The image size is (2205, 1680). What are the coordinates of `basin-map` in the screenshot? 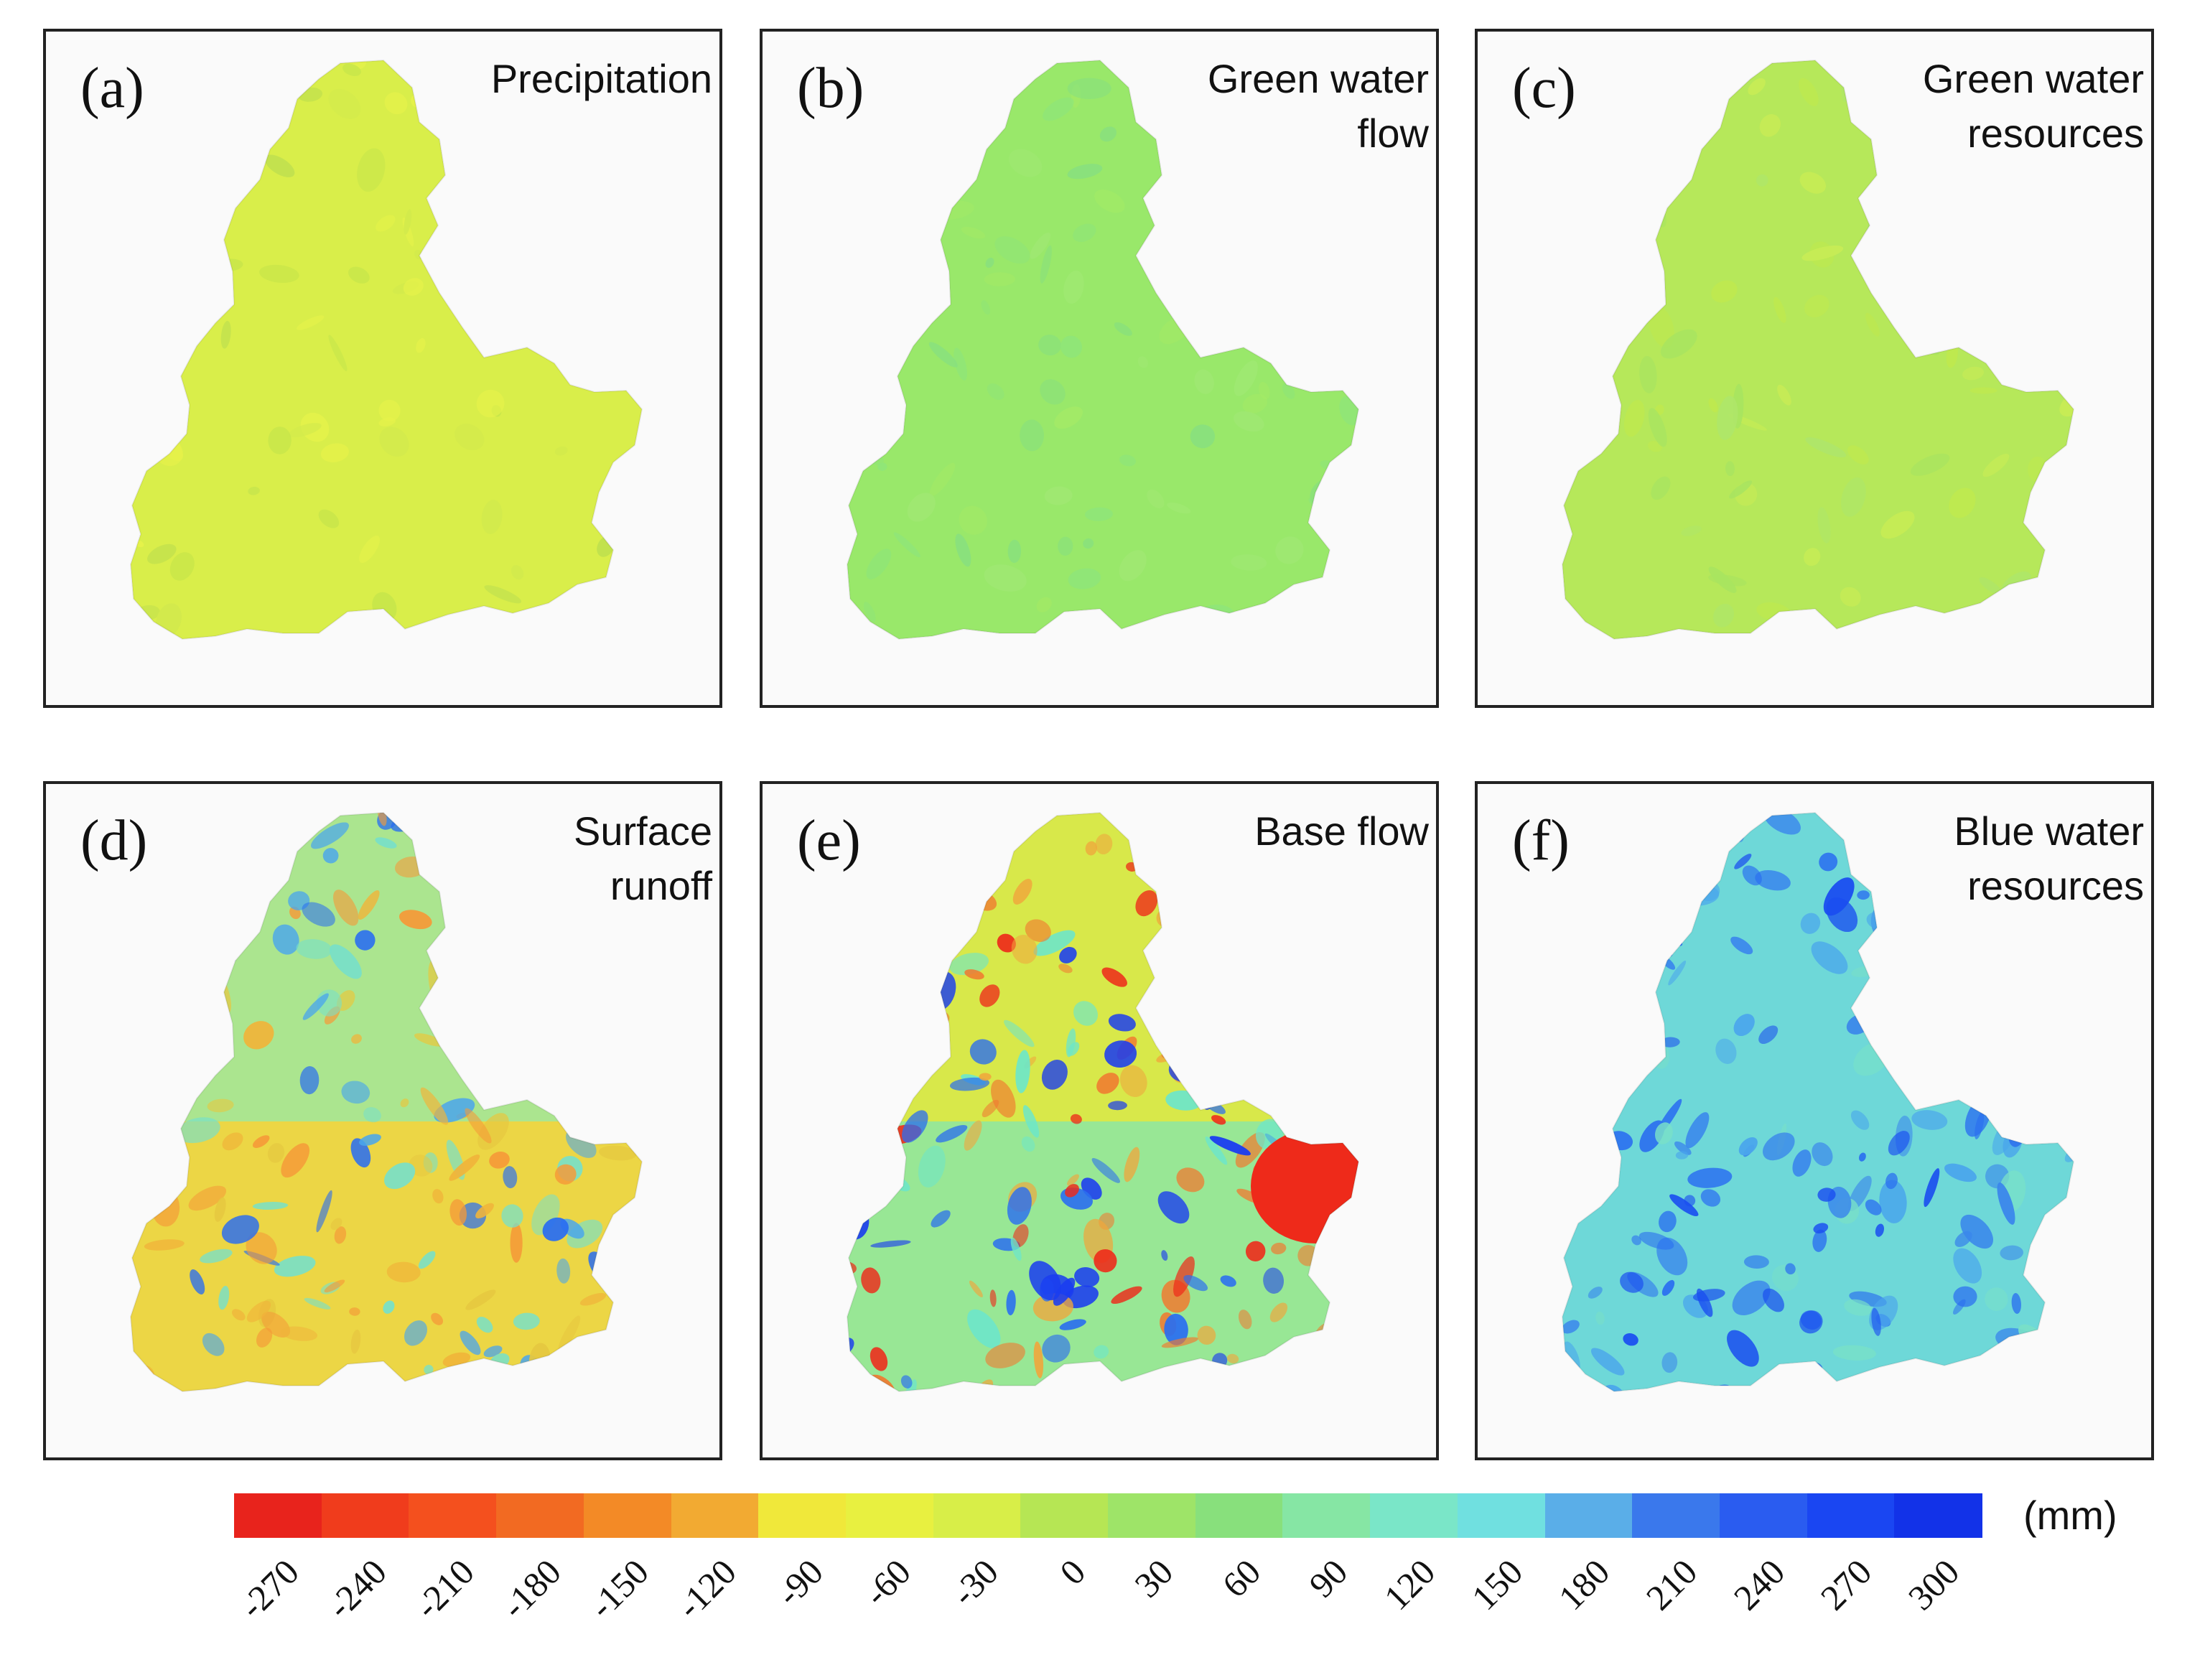 It's located at (386, 1102).